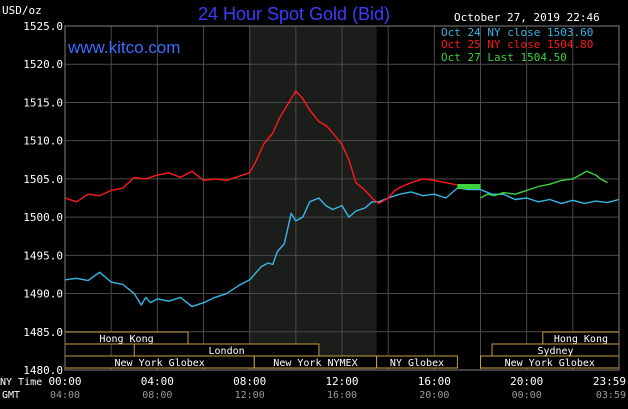 The width and height of the screenshot is (628, 409). I want to click on y-tick-label: 1480.0, so click(43, 370).